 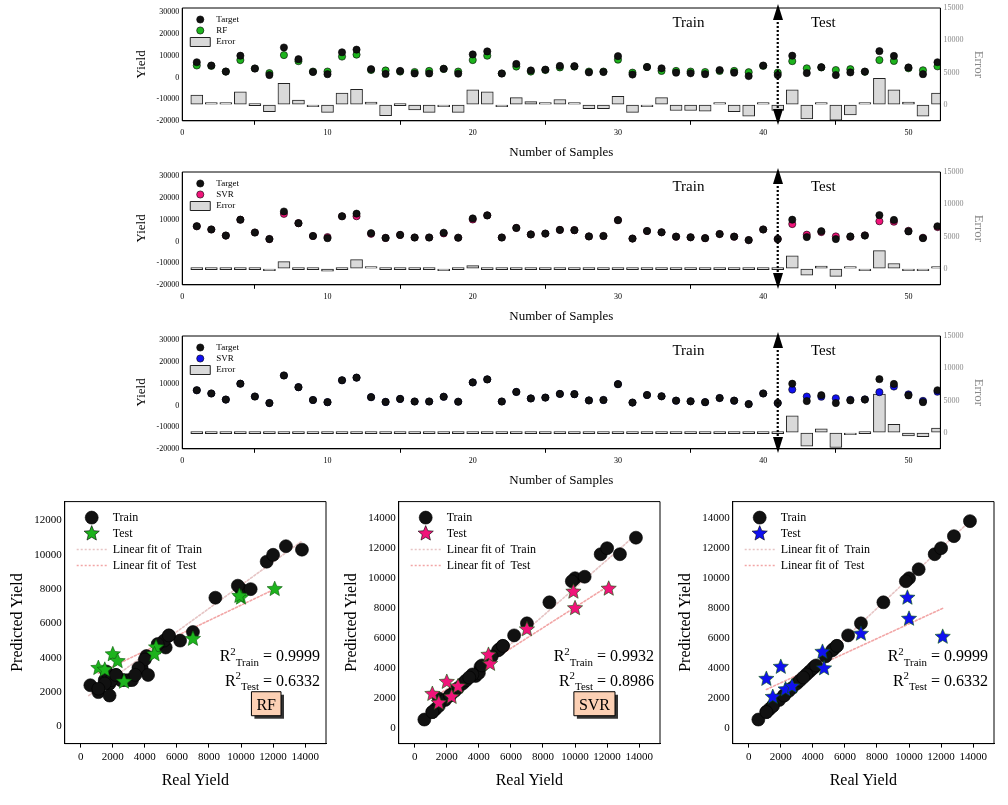 I want to click on annotation: SVR, so click(x=594, y=704).